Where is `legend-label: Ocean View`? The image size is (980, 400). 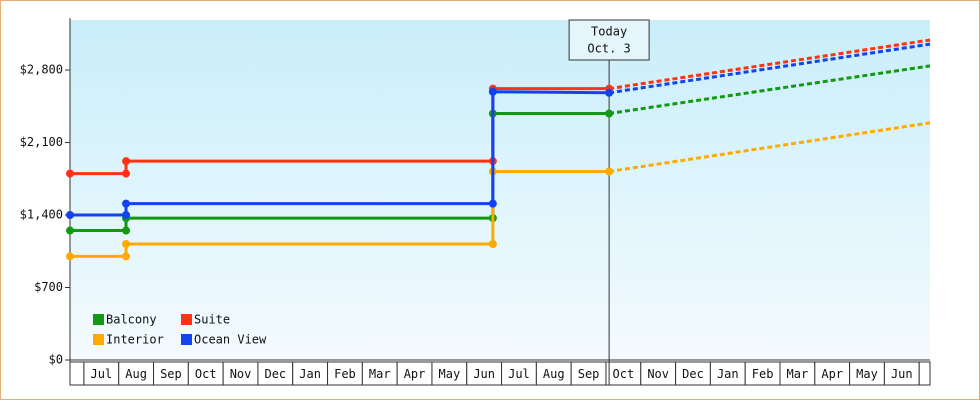 legend-label: Ocean View is located at coordinates (230, 340).